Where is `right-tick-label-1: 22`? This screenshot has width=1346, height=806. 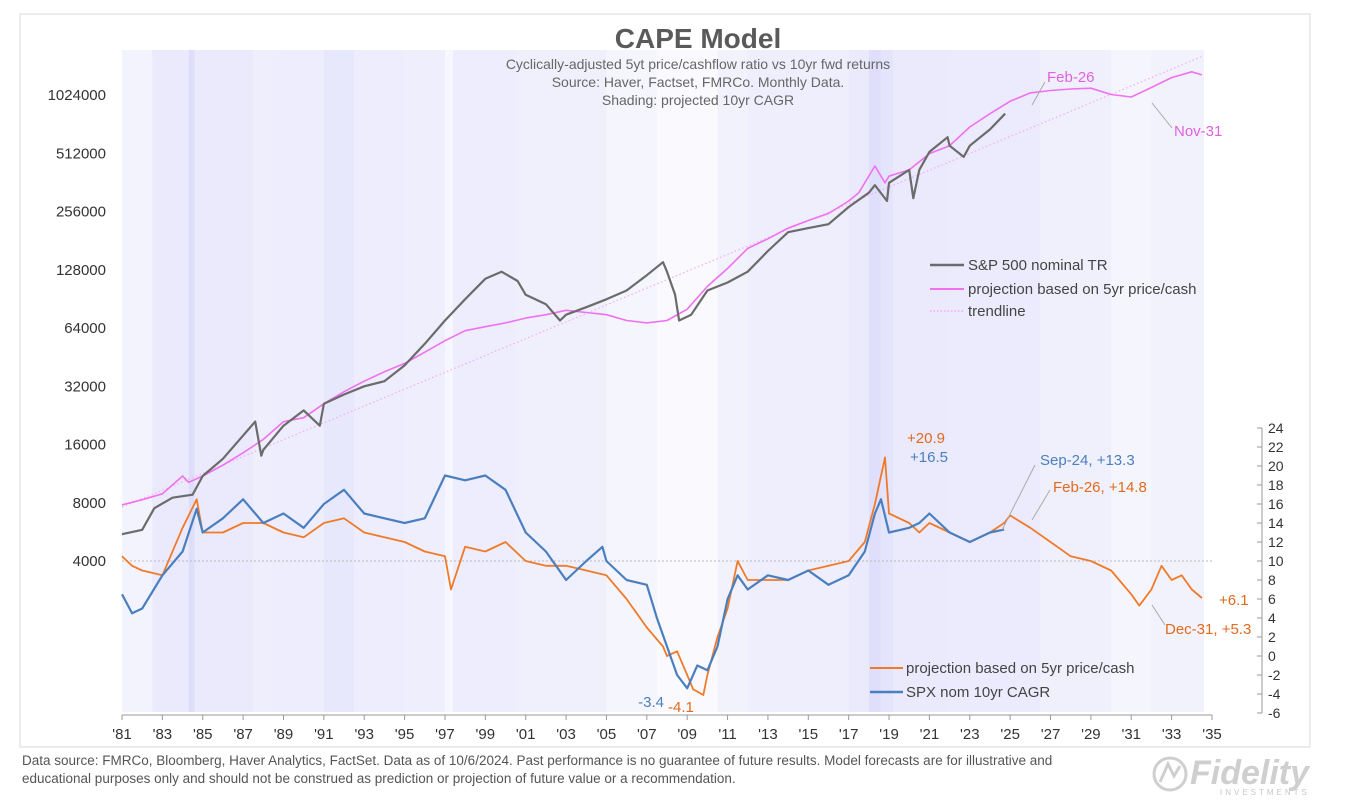
right-tick-label-1: 22 is located at coordinates (1276, 447).